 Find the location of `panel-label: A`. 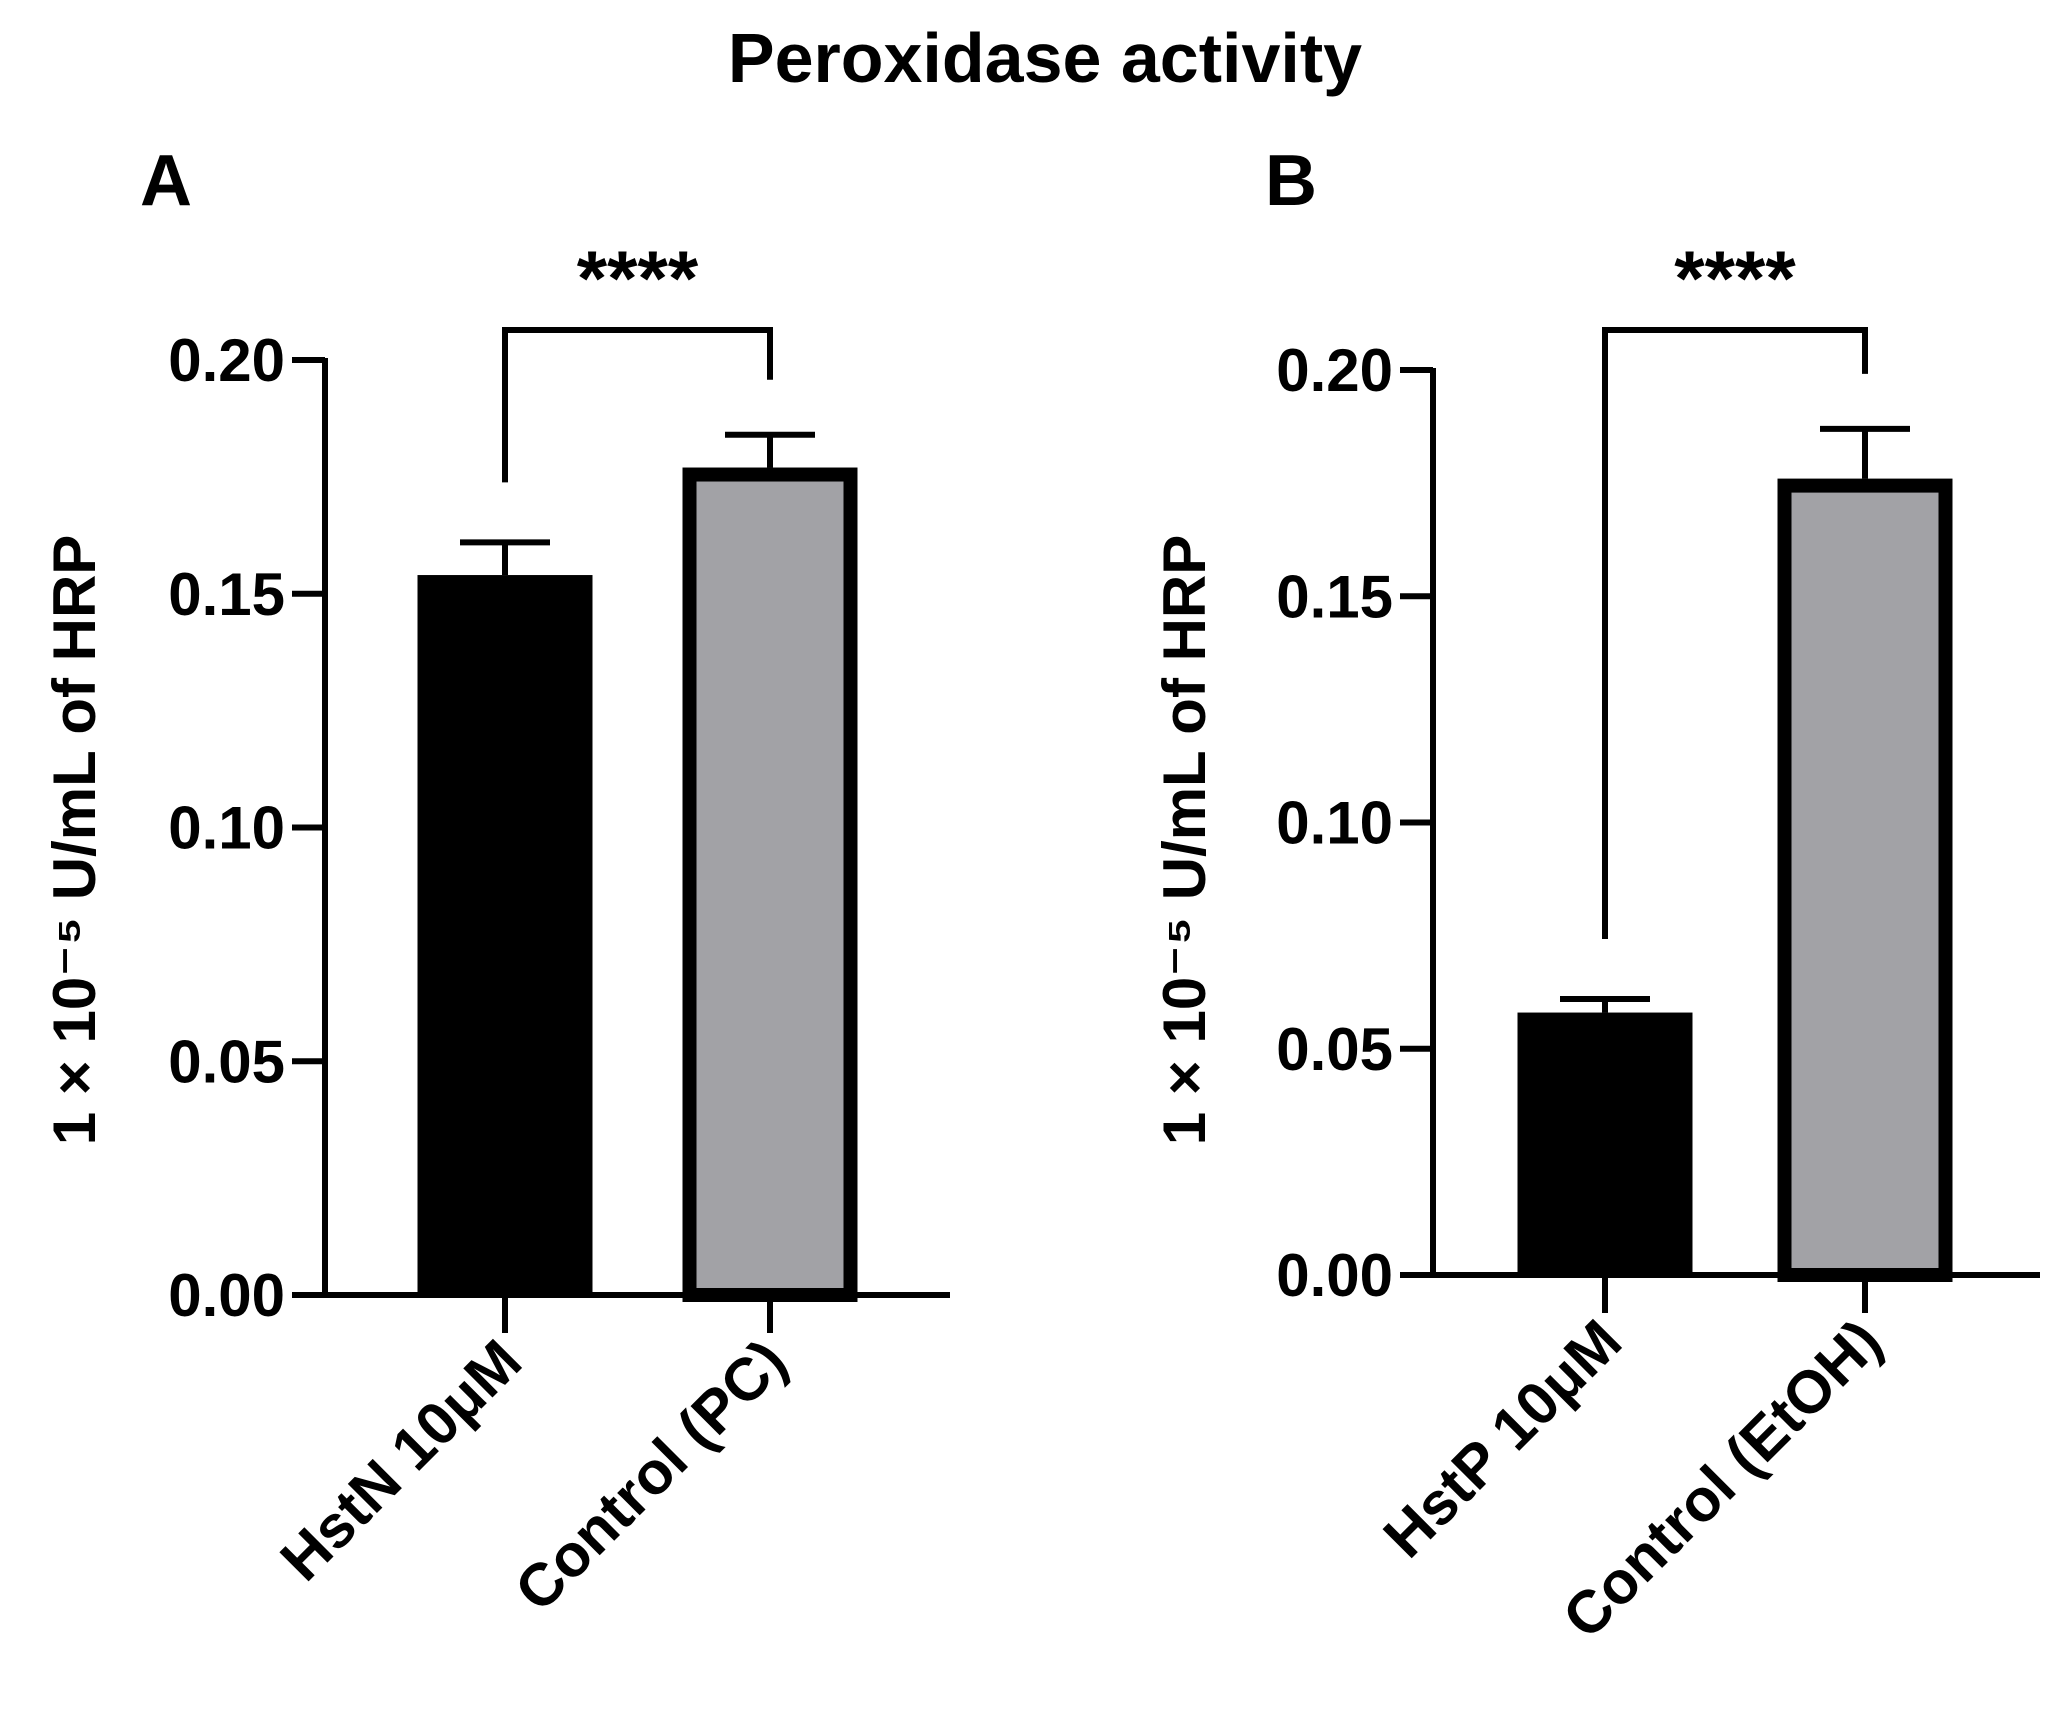

panel-label: A is located at coordinates (166, 181).